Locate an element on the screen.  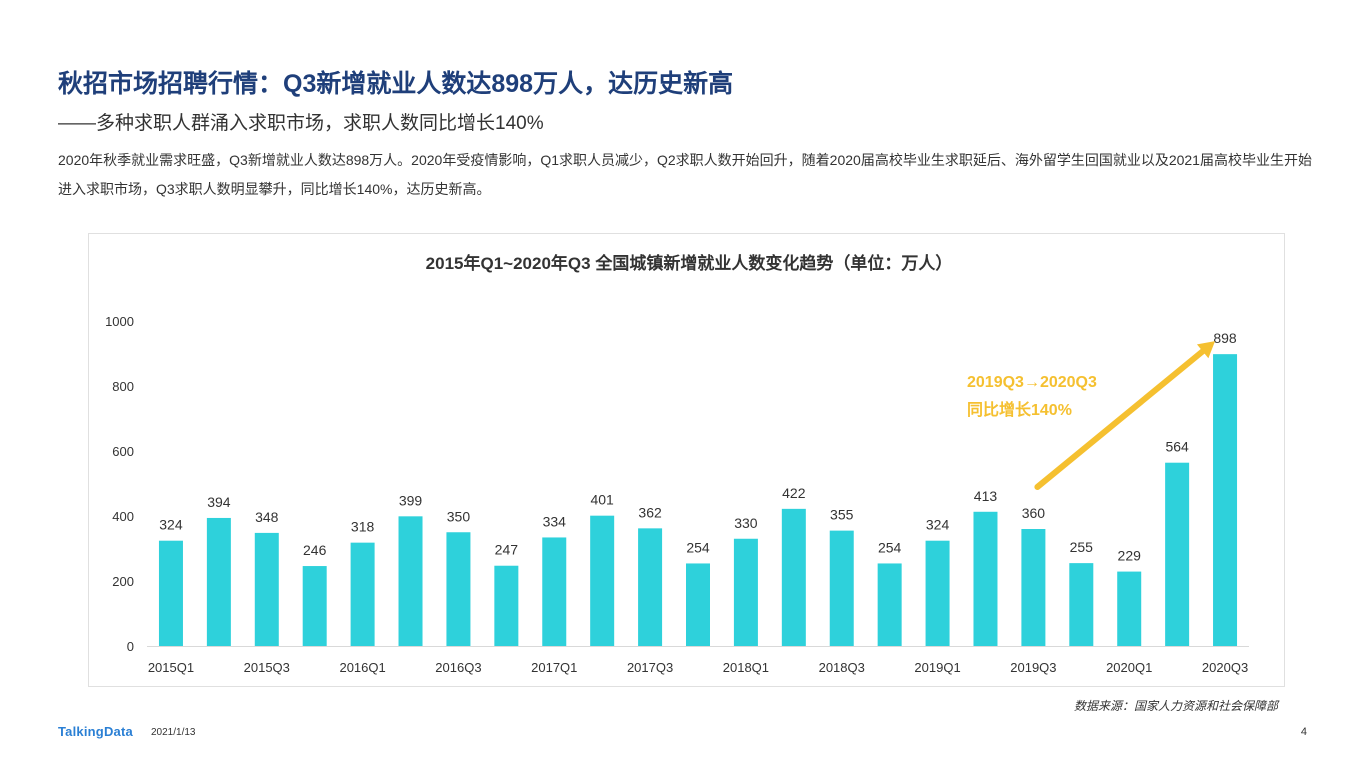
x-tick-label: 2020Q1 is located at coordinates (1129, 667).